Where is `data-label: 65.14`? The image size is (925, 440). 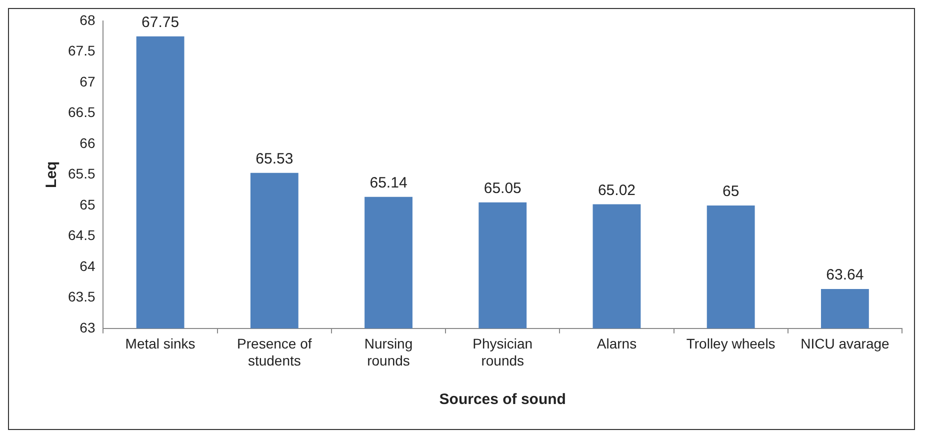 data-label: 65.14 is located at coordinates (389, 183).